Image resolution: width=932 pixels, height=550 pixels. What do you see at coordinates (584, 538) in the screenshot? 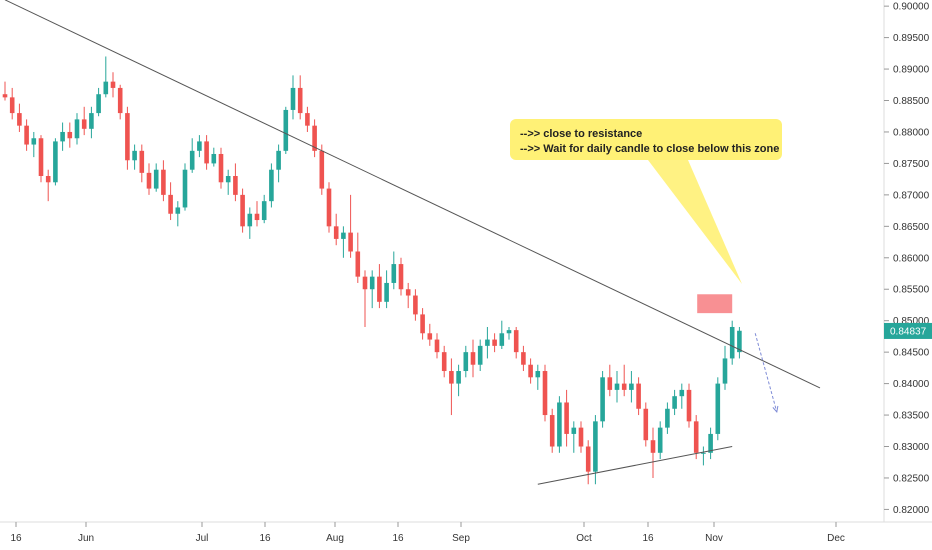
I see `time-tick-label: Oct` at bounding box center [584, 538].